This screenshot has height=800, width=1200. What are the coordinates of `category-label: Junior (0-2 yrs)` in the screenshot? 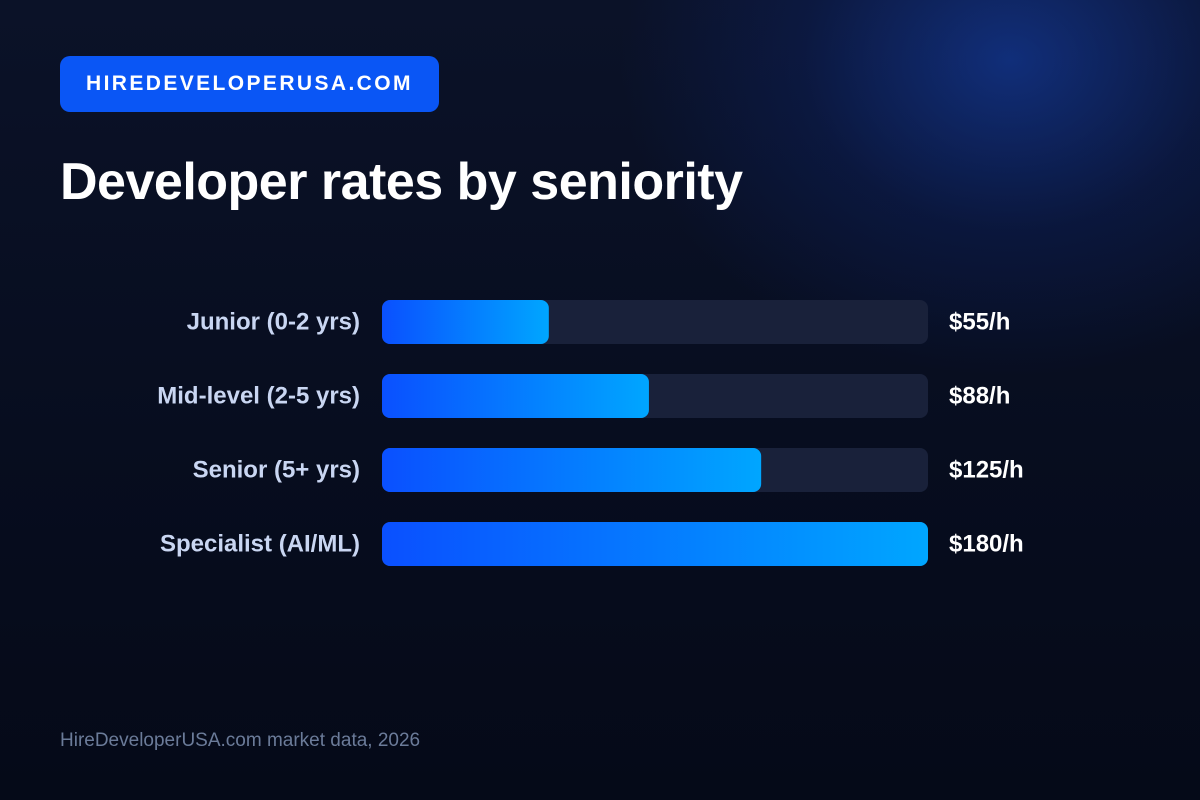 It's located at (273, 322).